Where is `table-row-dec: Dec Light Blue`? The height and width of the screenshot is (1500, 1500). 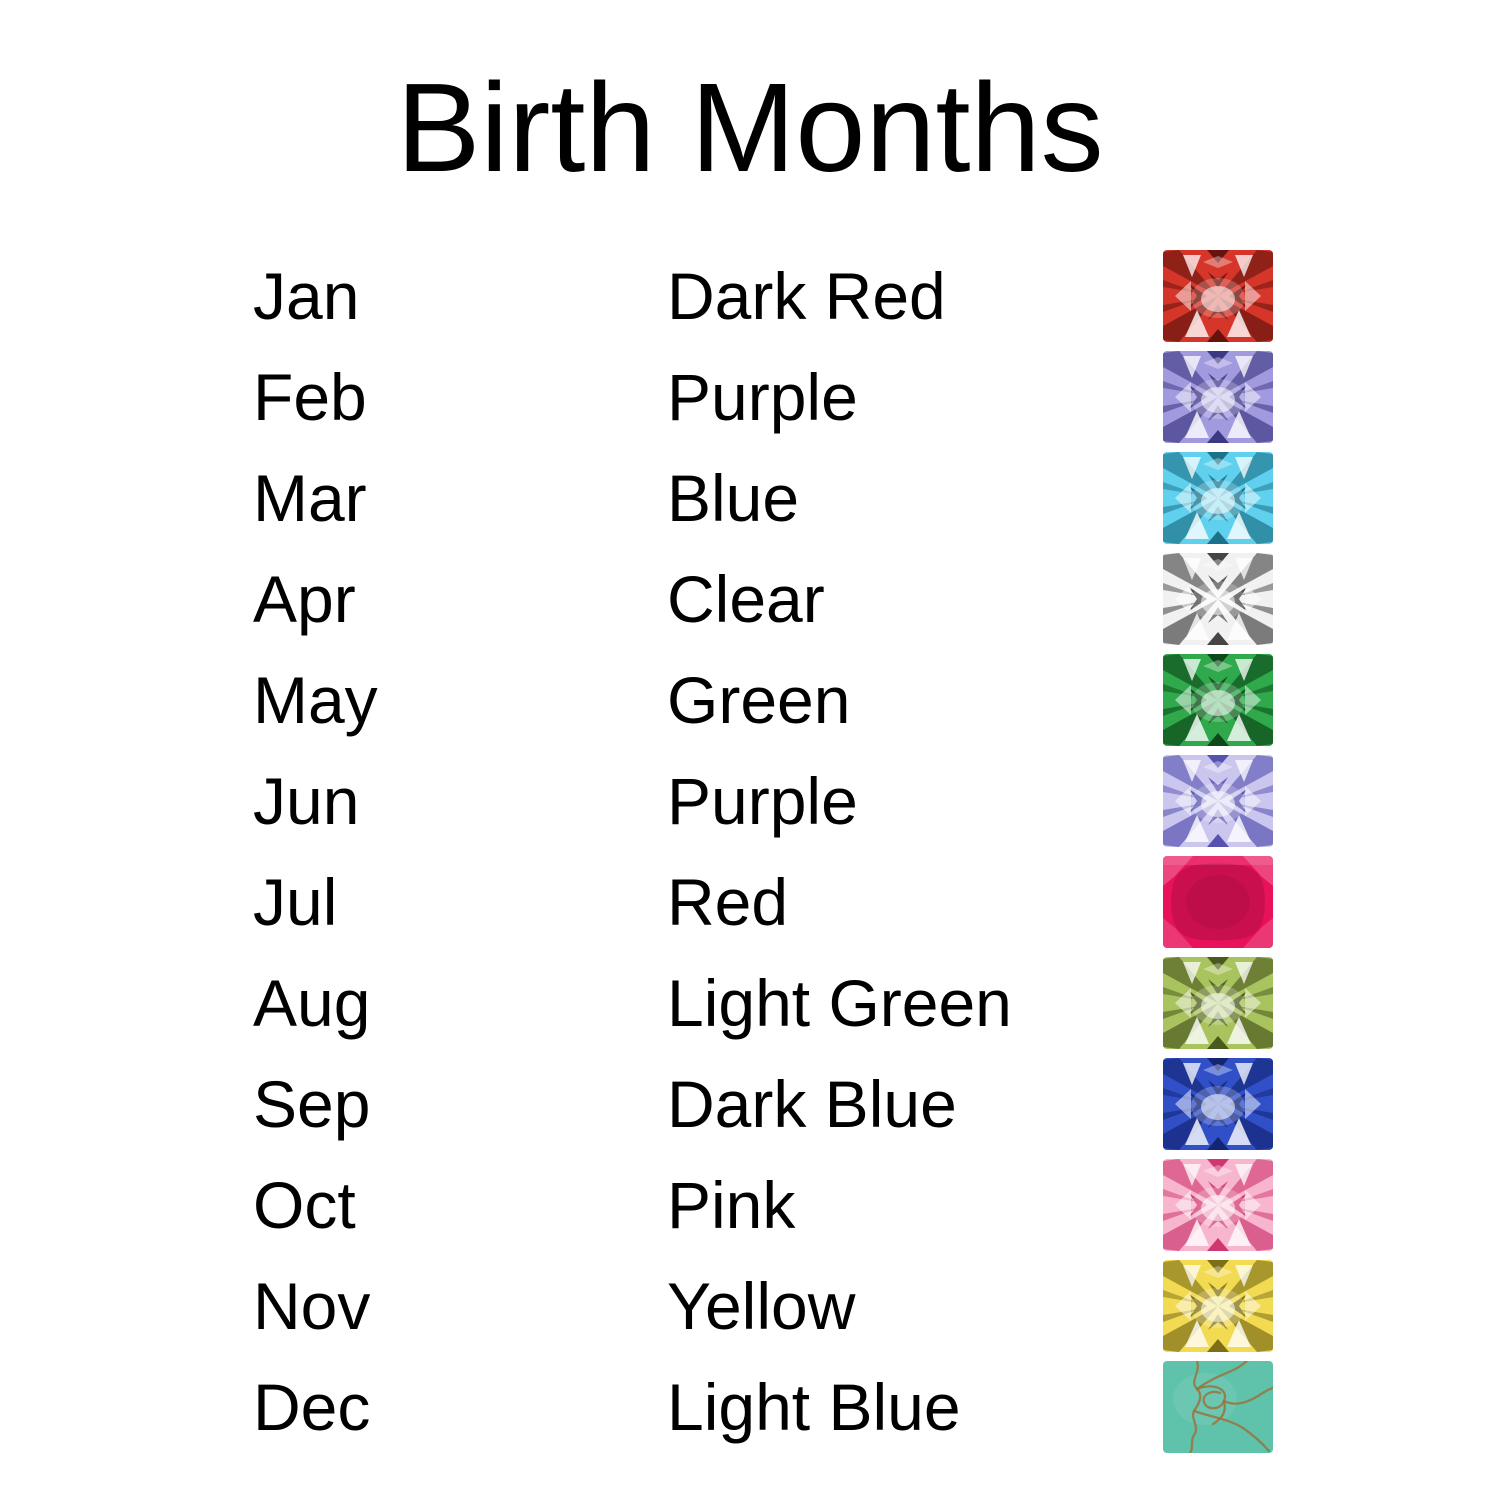 table-row-dec: Dec Light Blue is located at coordinates (750, 1406).